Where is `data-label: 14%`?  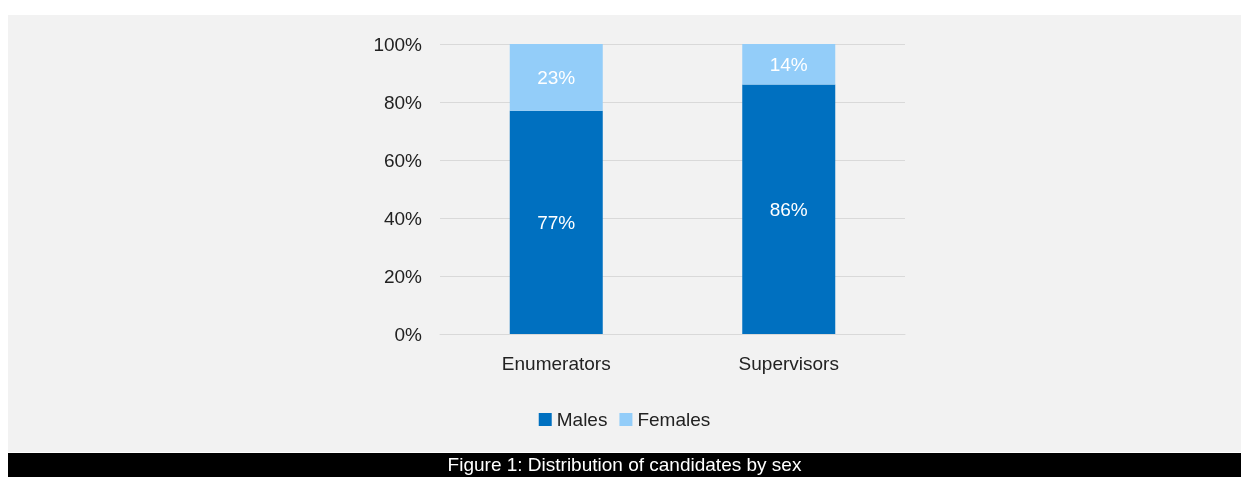 data-label: 14% is located at coordinates (788, 64).